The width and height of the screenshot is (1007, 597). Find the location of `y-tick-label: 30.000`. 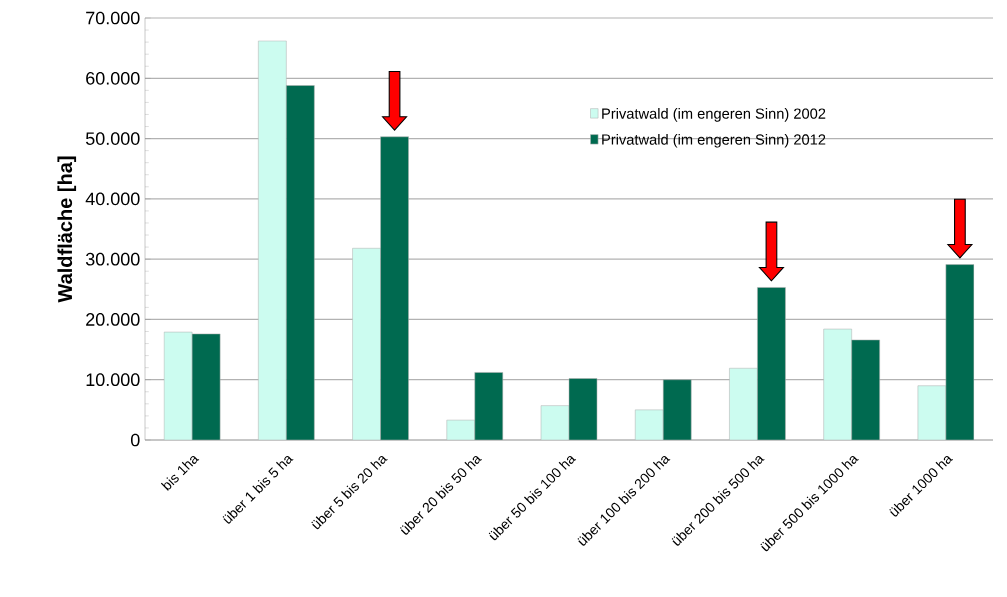

y-tick-label: 30.000 is located at coordinates (112, 259).